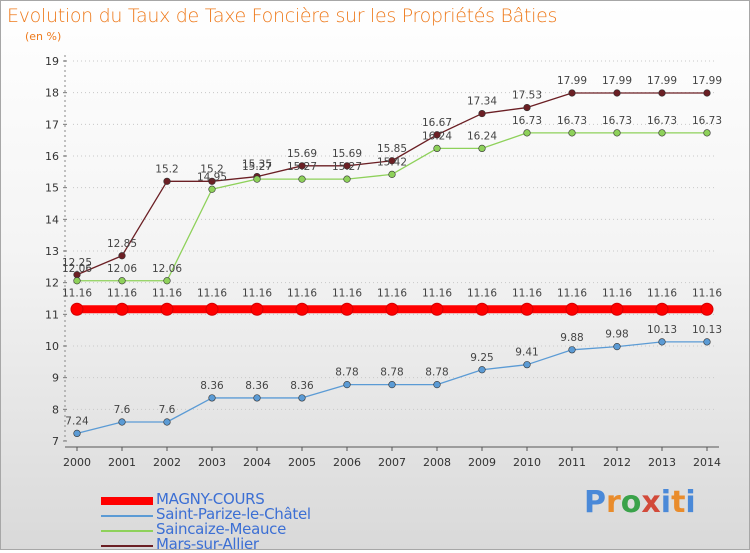  What do you see at coordinates (482, 136) in the screenshot?
I see `data-label-saincaize-meauce-2009: 16.24` at bounding box center [482, 136].